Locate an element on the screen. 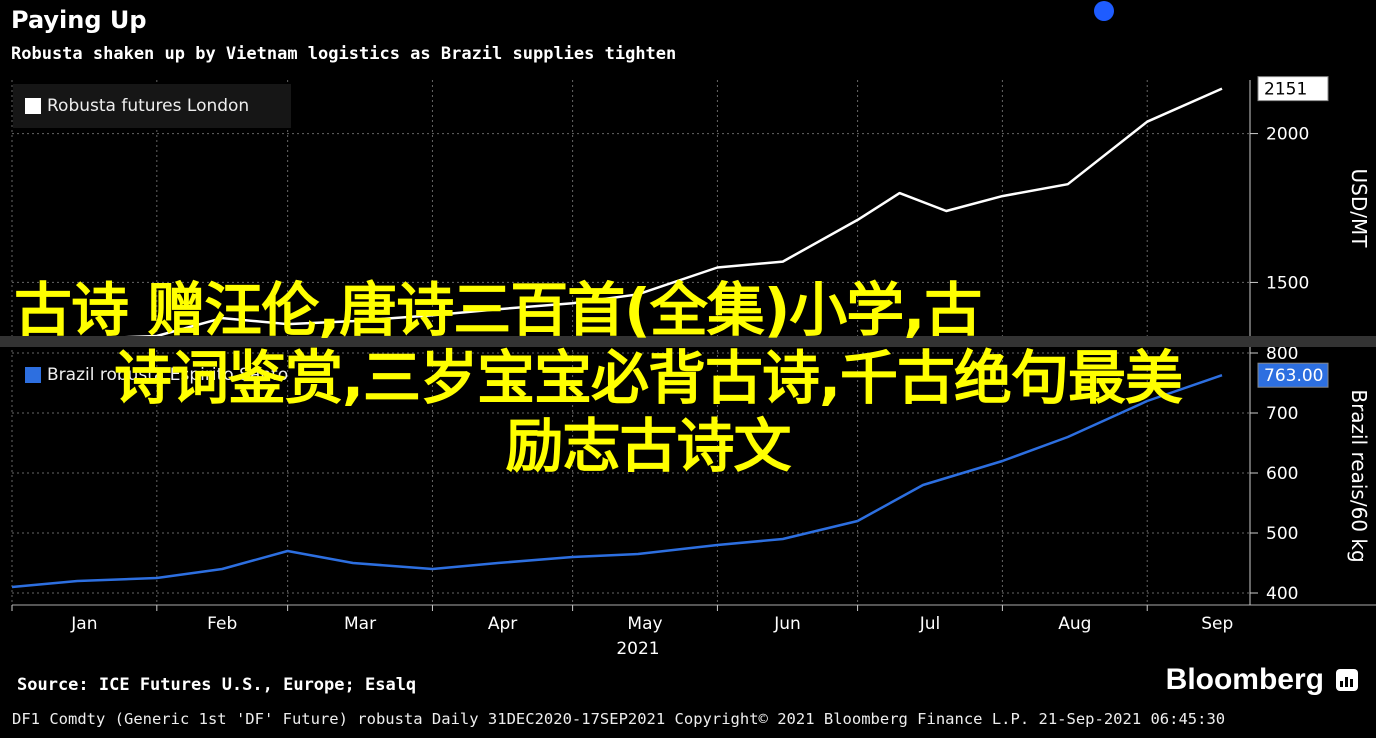 The width and height of the screenshot is (1376, 738). y-tick-label: 800 is located at coordinates (1282, 354).